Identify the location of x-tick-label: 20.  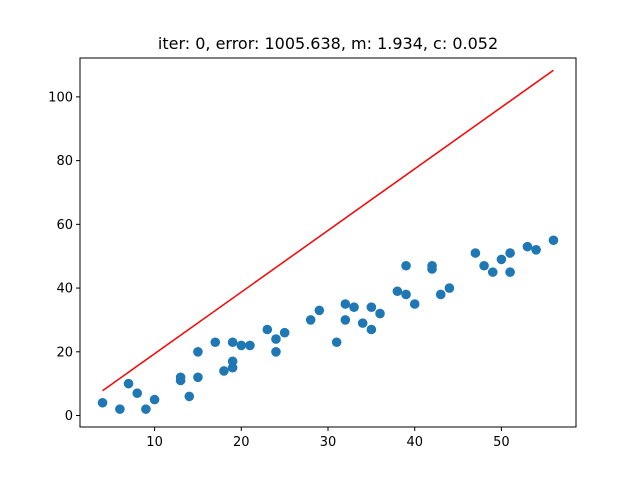
(241, 442).